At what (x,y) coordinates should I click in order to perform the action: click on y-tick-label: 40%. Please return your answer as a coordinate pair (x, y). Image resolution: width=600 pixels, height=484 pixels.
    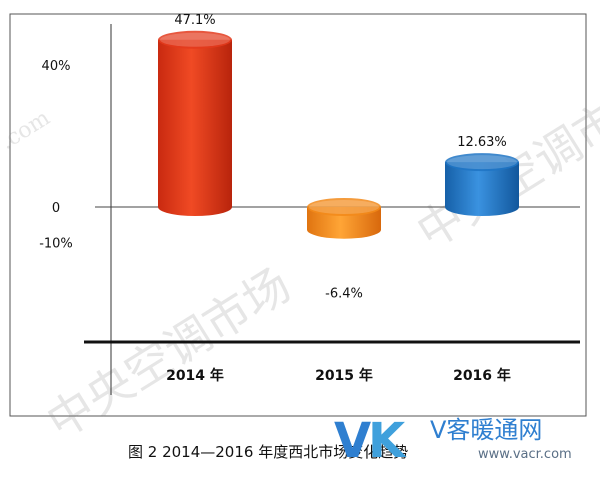
    Looking at the image, I should click on (56, 66).